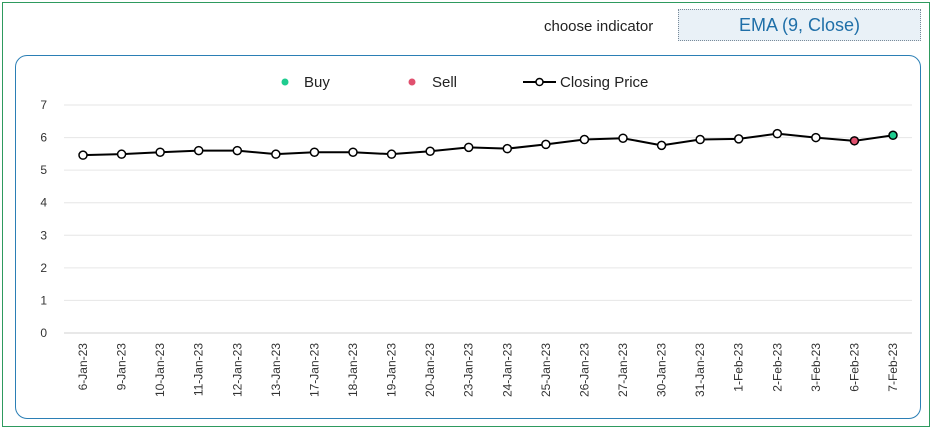 This screenshot has height=431, width=934. Describe the element at coordinates (469, 370) in the screenshot. I see `x-tick-label: 23-Jan-23` at that location.